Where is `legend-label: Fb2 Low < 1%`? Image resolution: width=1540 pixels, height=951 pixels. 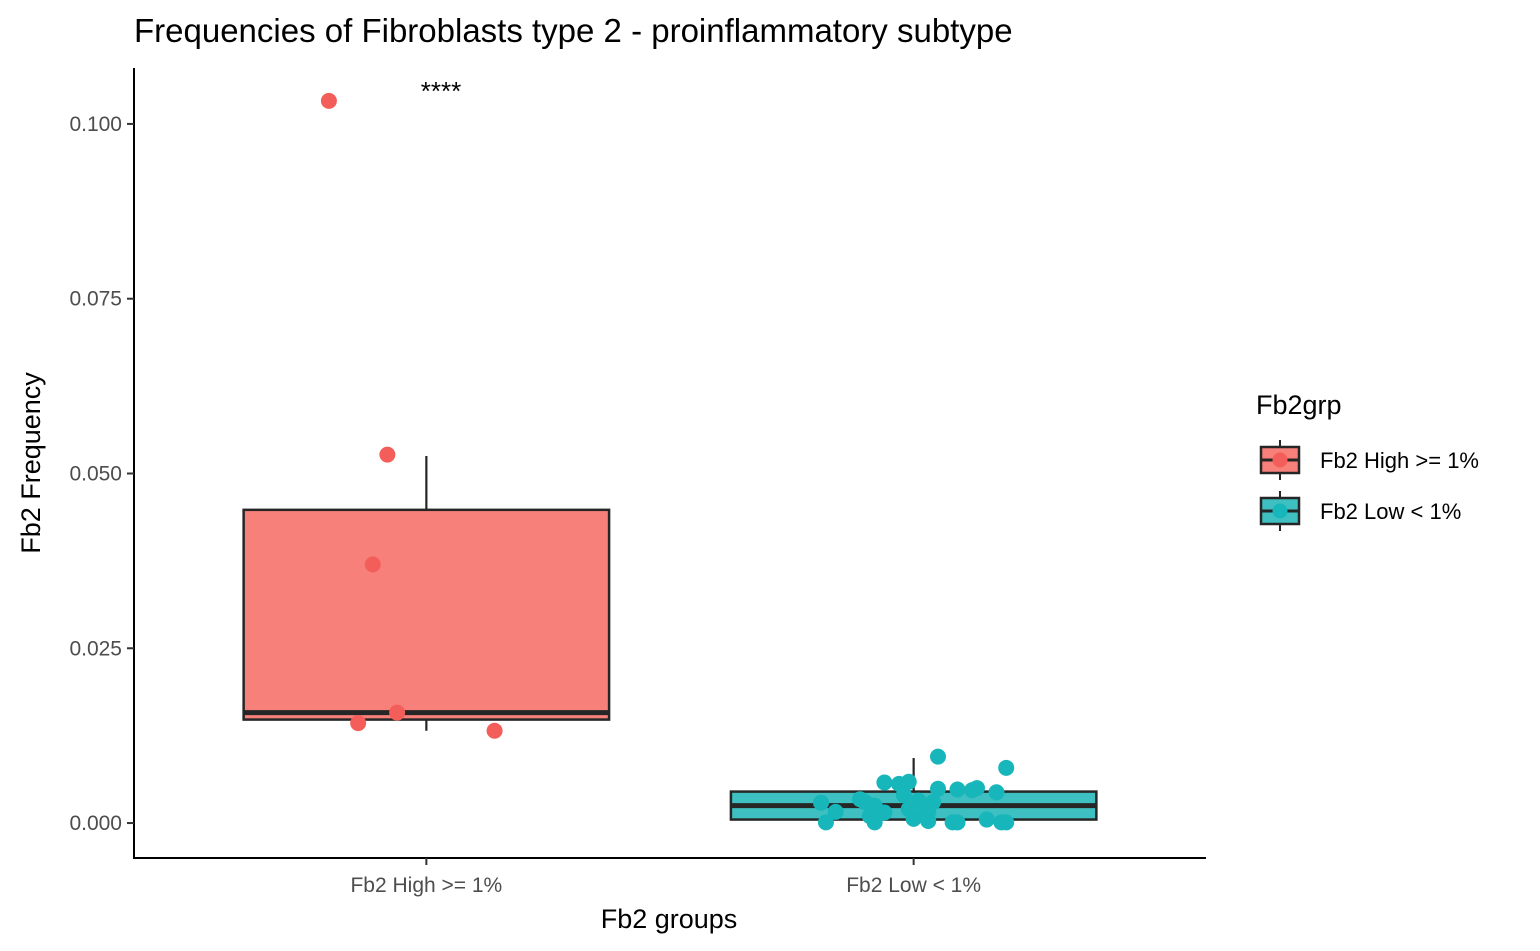
legend-label: Fb2 Low < 1% is located at coordinates (1390, 511).